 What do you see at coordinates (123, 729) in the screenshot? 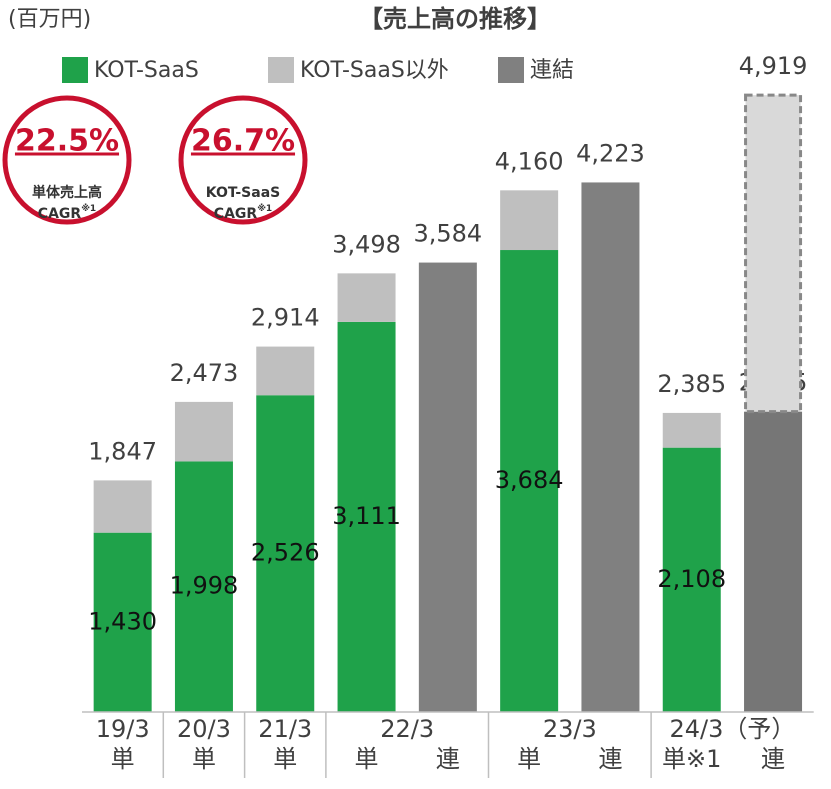
I see `period-label: 19/3` at bounding box center [123, 729].